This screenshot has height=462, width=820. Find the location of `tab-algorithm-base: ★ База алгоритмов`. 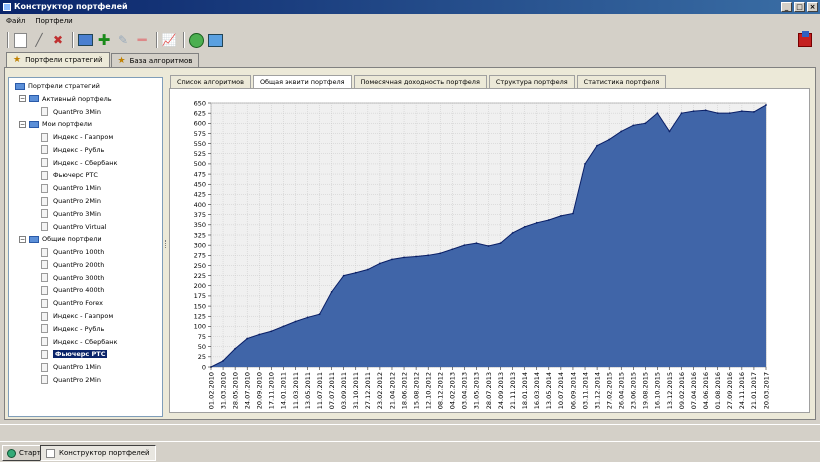

tab-algorithm-base: ★ База алгоритмов is located at coordinates (155, 60).